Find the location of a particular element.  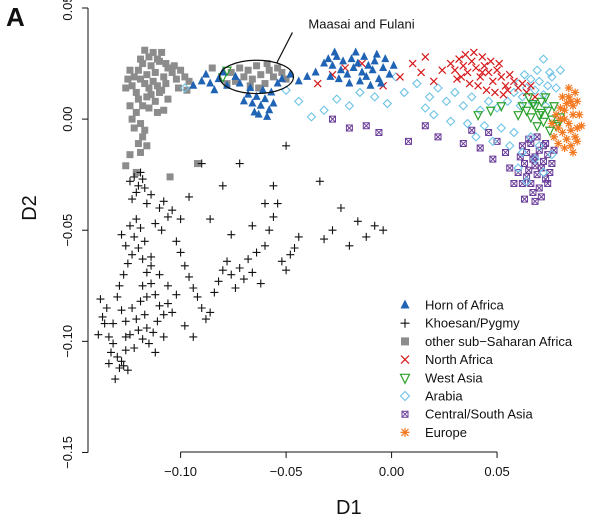

legend-item: Horn of Africa is located at coordinates (452, 305).